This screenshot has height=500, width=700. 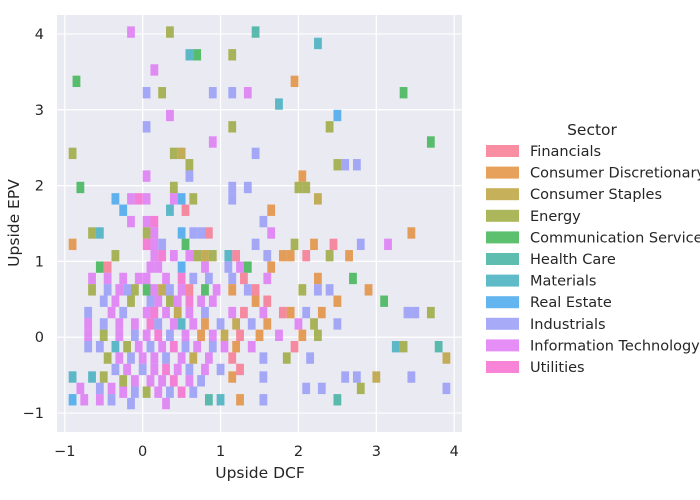 What do you see at coordinates (615, 174) in the screenshot?
I see `legend-label: Consumer Discretionary` at bounding box center [615, 174].